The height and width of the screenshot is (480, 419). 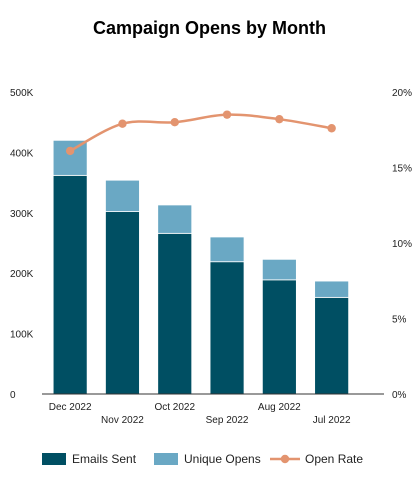 What do you see at coordinates (334, 459) in the screenshot?
I see `legend-label-open-rate: Open Rate` at bounding box center [334, 459].